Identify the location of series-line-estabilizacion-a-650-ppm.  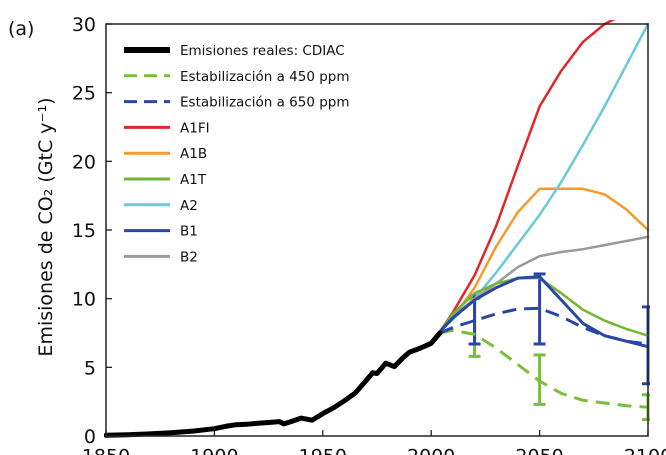
(544, 326).